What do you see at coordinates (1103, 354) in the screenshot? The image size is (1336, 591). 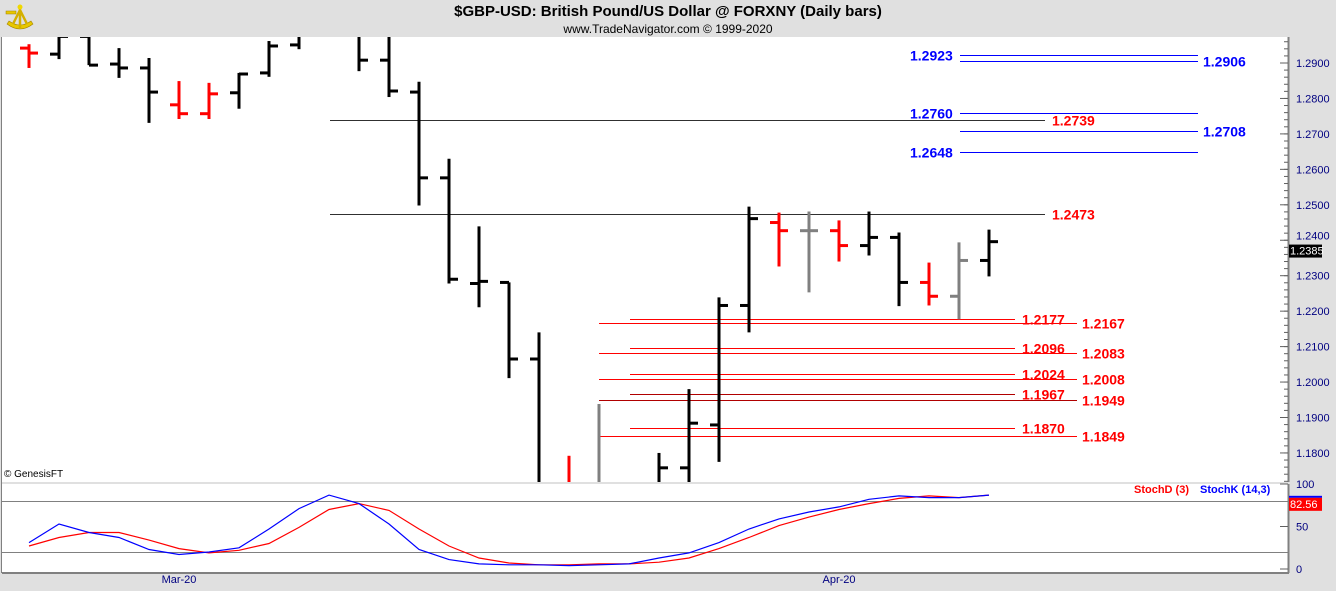 I see `level-label: 1.2083` at bounding box center [1103, 354].